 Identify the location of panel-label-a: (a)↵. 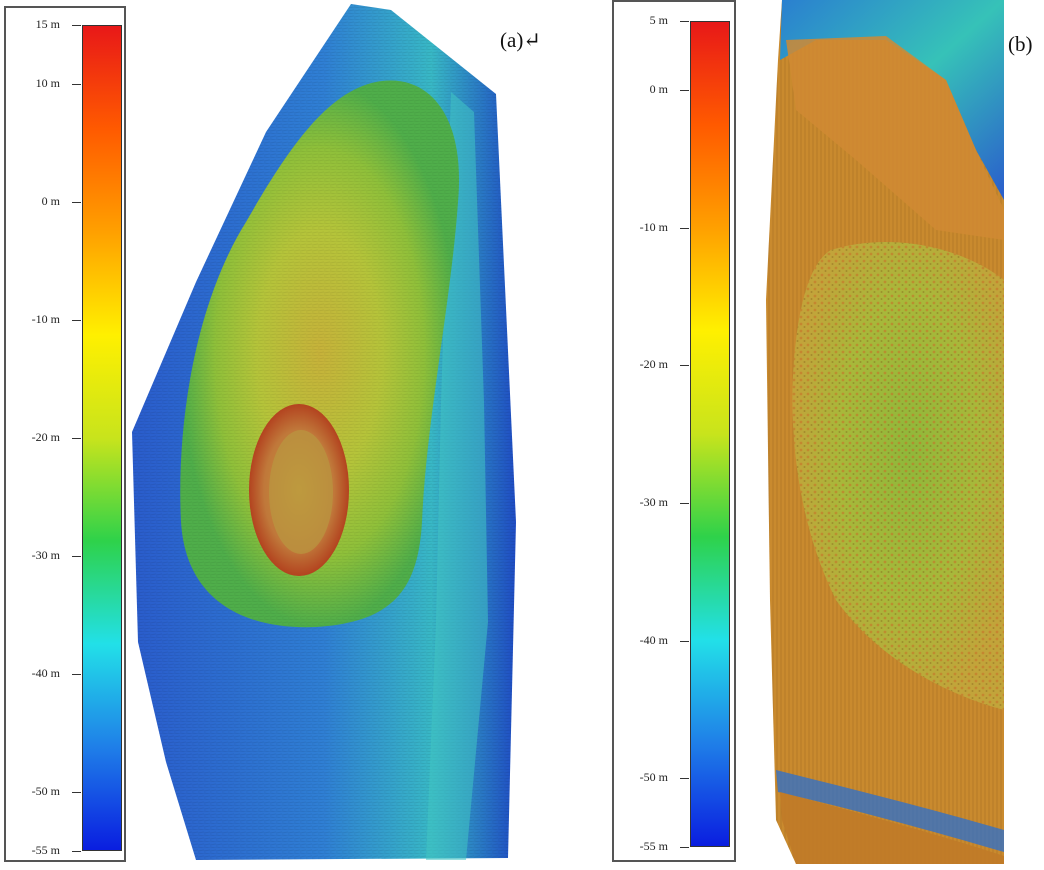
(520, 40).